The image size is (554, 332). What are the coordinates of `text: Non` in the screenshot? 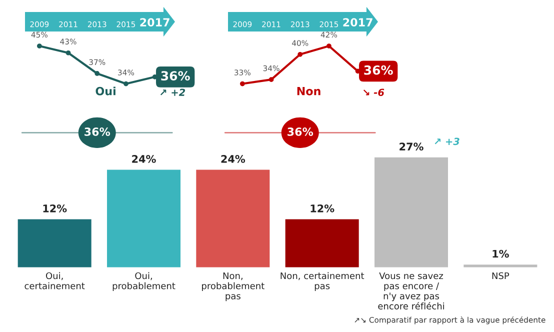 It's located at (308, 91).